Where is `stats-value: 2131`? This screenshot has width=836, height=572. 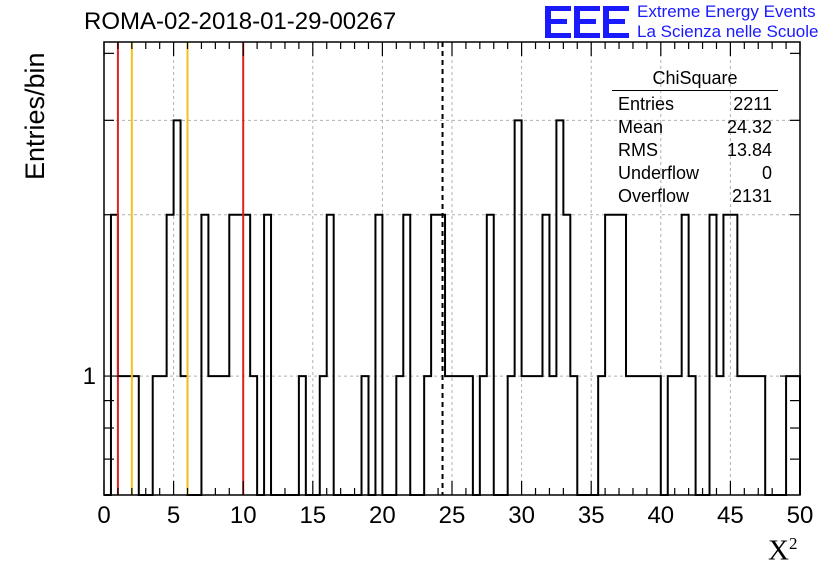
stats-value: 2131 is located at coordinates (751, 196).